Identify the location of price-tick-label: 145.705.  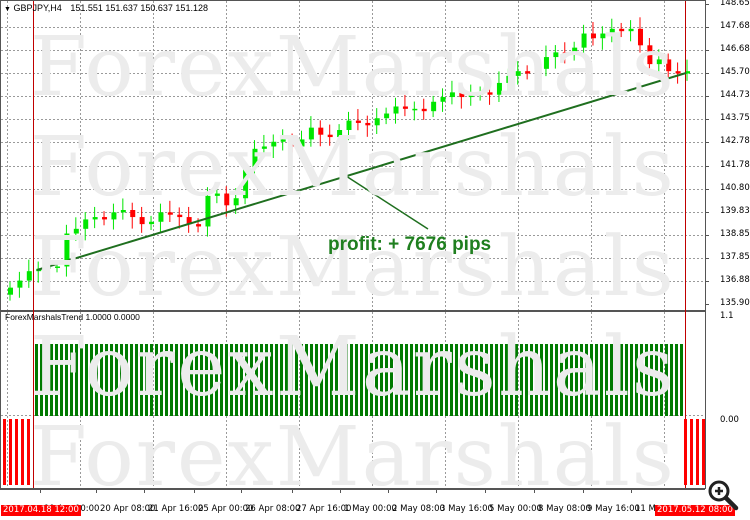
(735, 72).